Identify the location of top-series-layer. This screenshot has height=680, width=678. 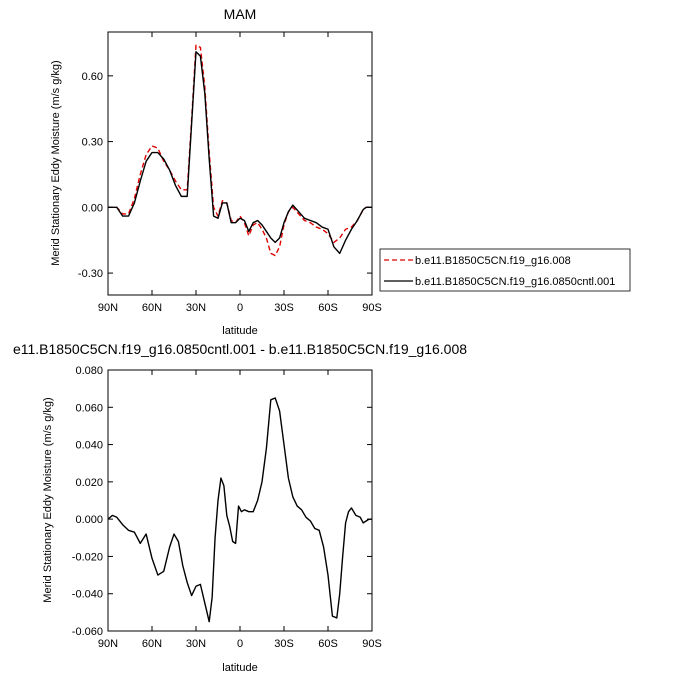
(240, 150).